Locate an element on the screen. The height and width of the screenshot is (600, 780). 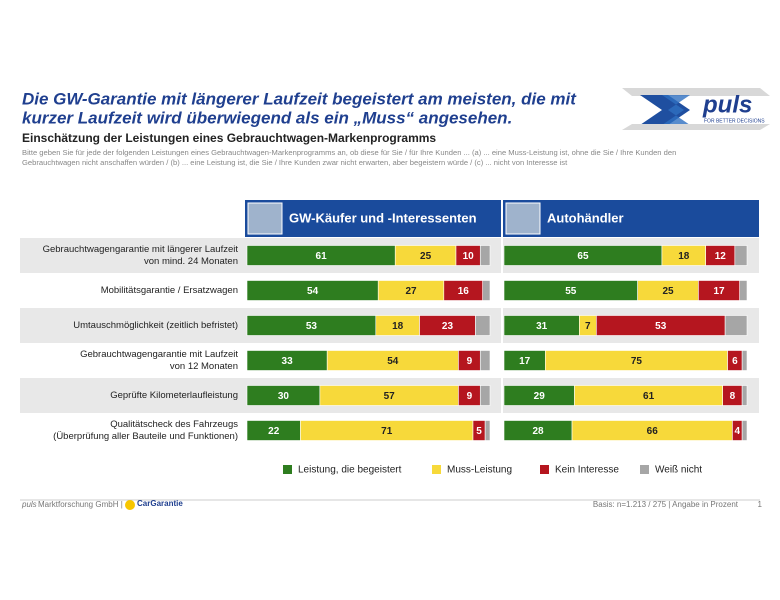
footer-company: Marktforschung GmbH | is located at coordinates (80, 504).